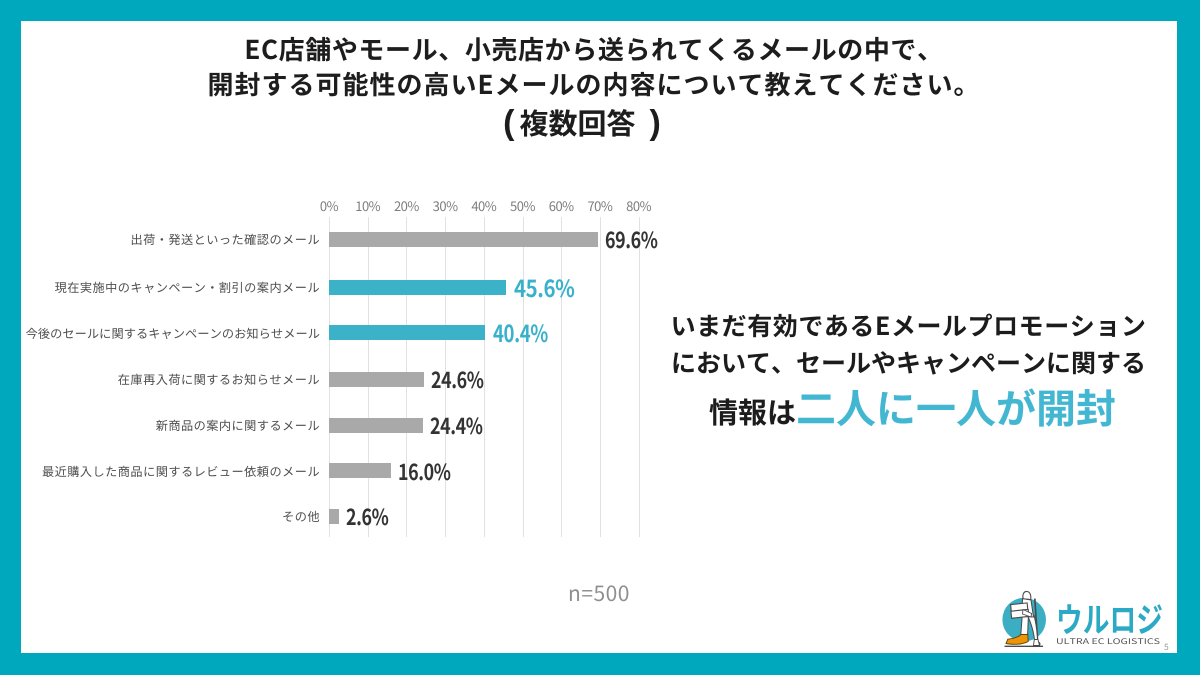 The image size is (1200, 675). Describe the element at coordinates (1109, 617) in the screenshot. I see `svg-text: ウルロジ` at that location.